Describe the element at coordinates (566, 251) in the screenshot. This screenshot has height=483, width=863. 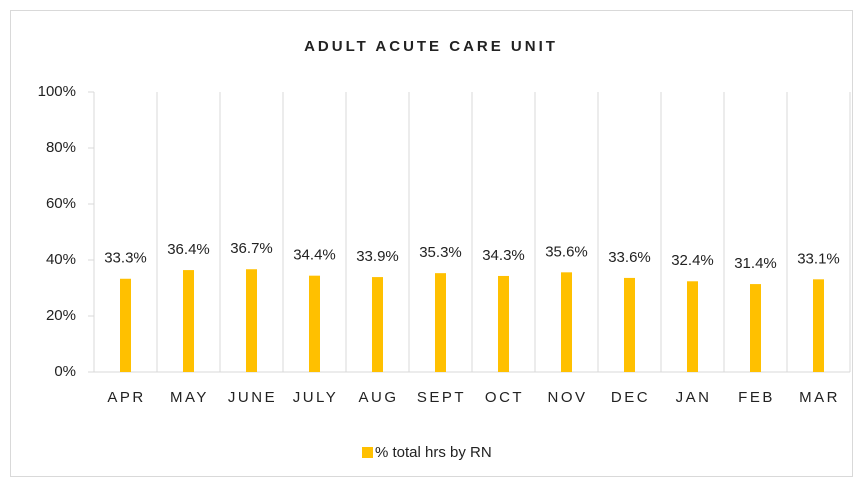
I see `data-label: 35.6%` at that location.